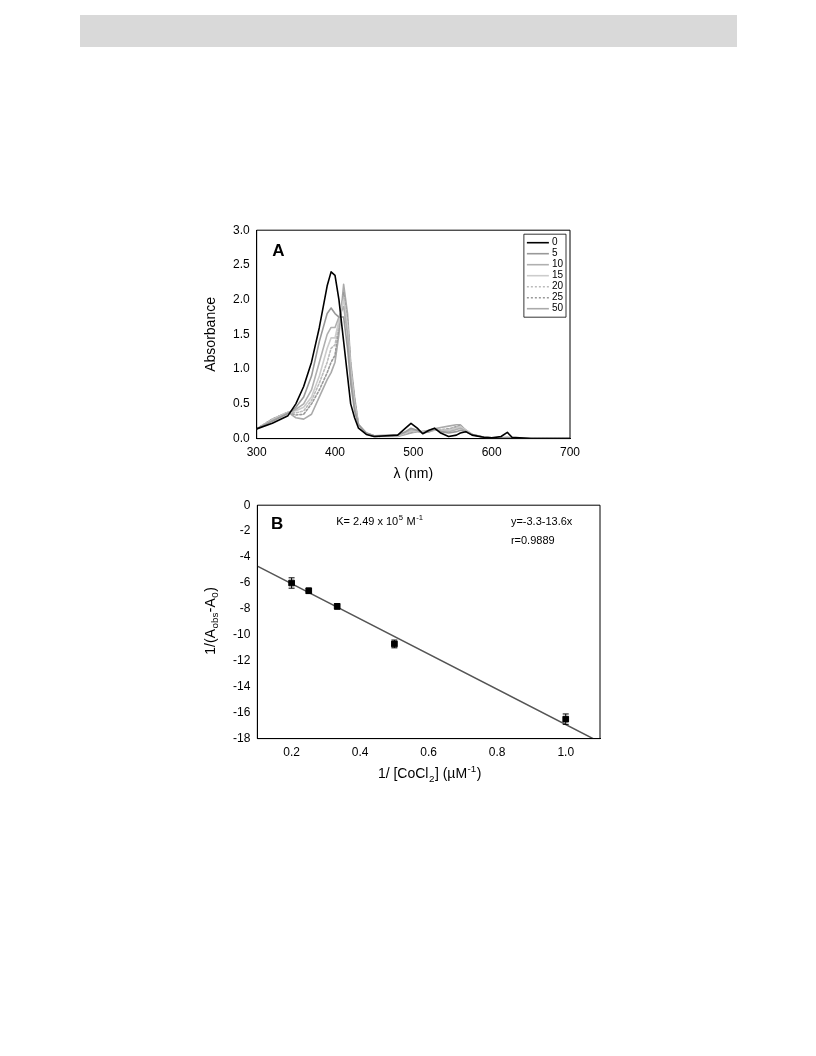  What do you see at coordinates (335, 452) in the screenshot?
I see `x-tick-label: 400` at bounding box center [335, 452].